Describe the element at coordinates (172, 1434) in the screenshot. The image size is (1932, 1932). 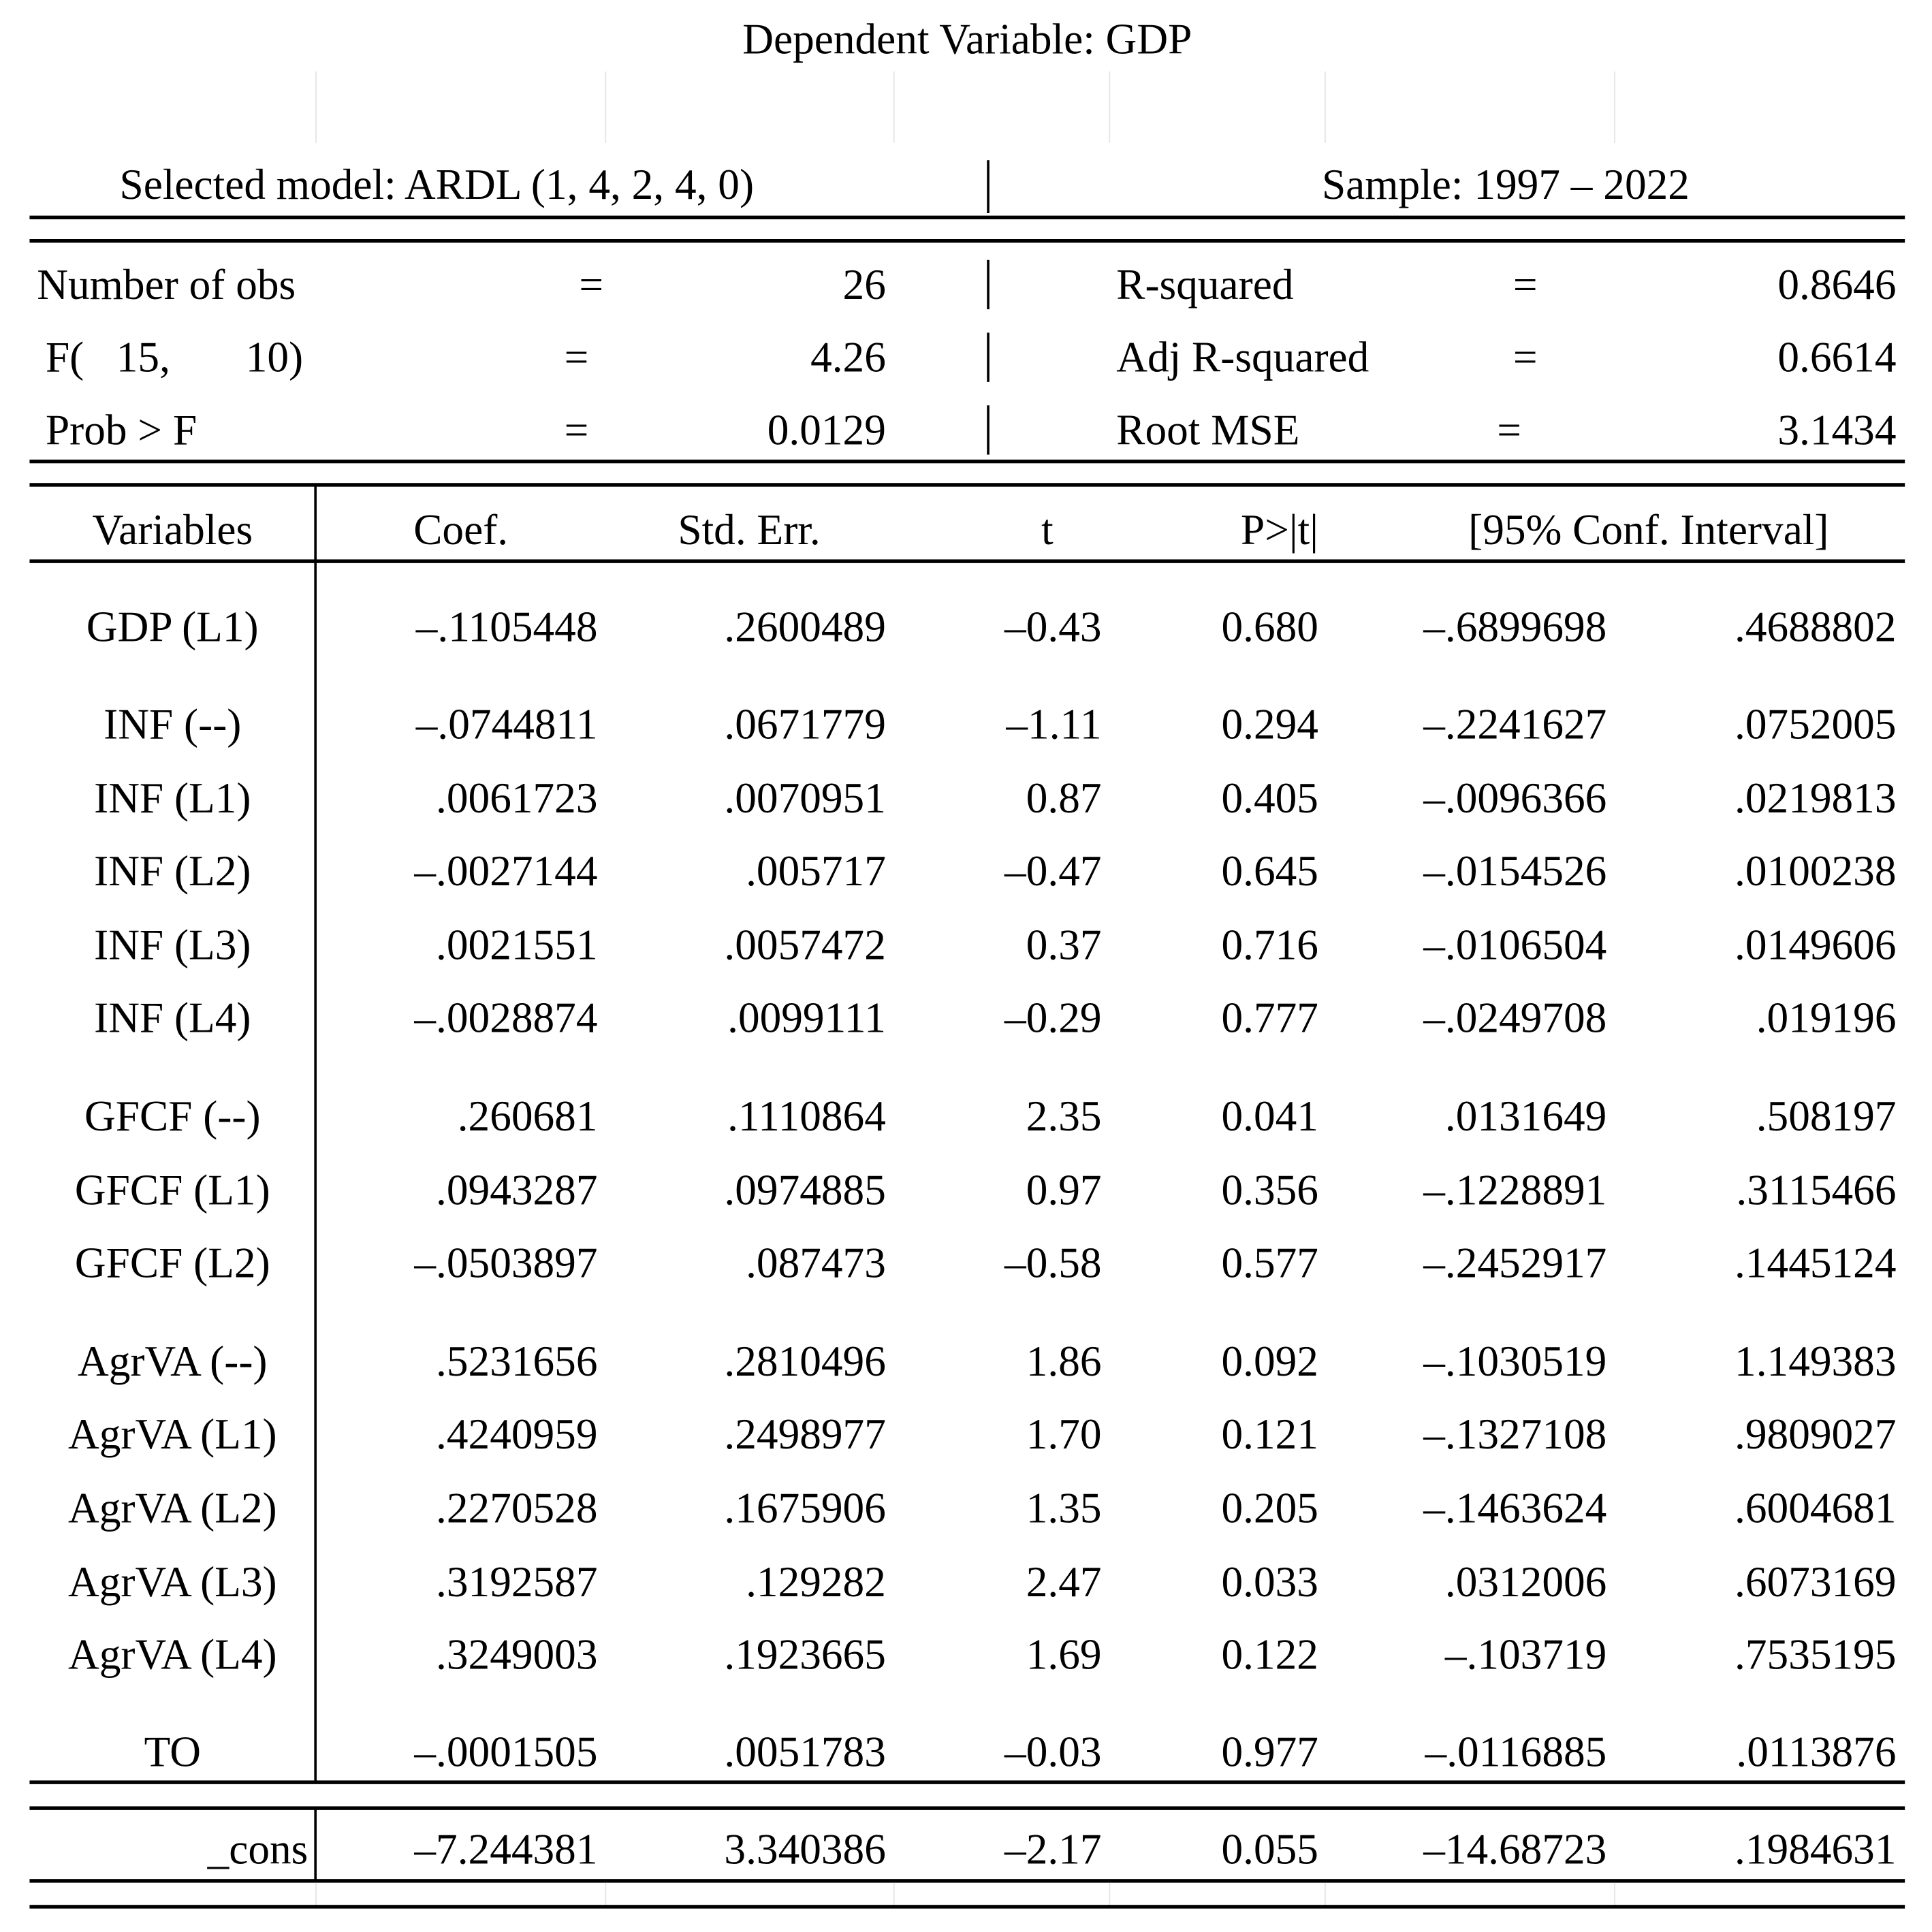
I see `variable-name: AgrVA (L1)` at that location.